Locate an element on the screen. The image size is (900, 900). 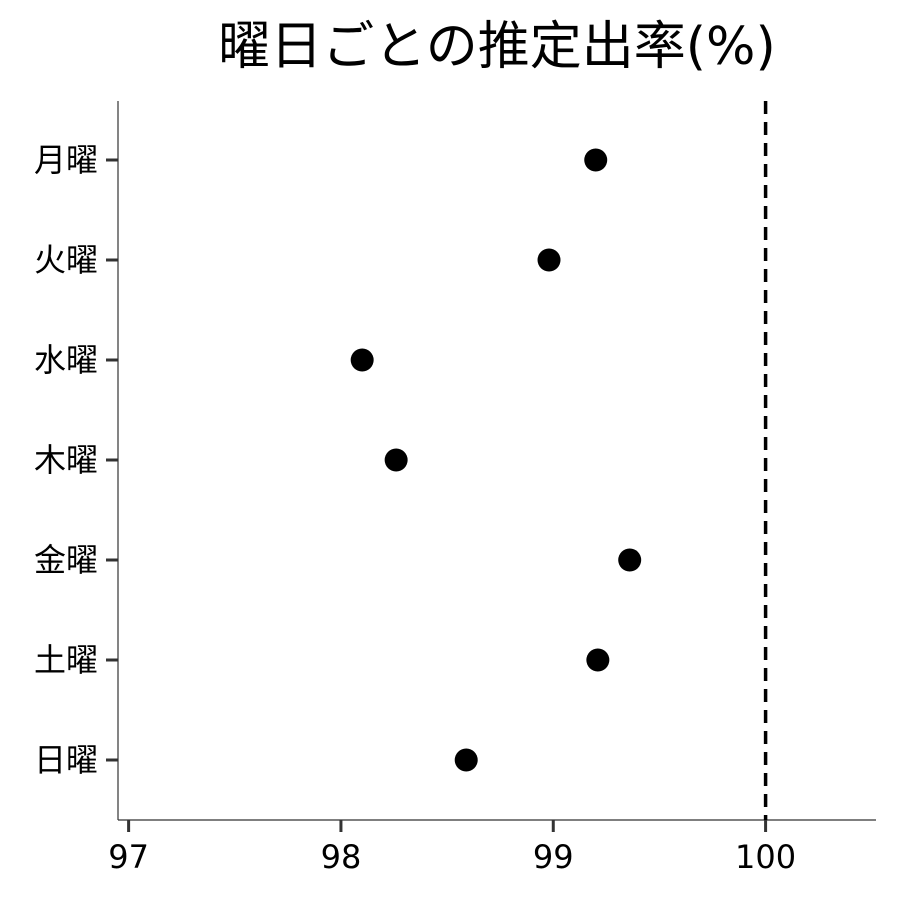
chart-title: 曜日ごとの推定出率(%) is located at coordinates (496, 47).